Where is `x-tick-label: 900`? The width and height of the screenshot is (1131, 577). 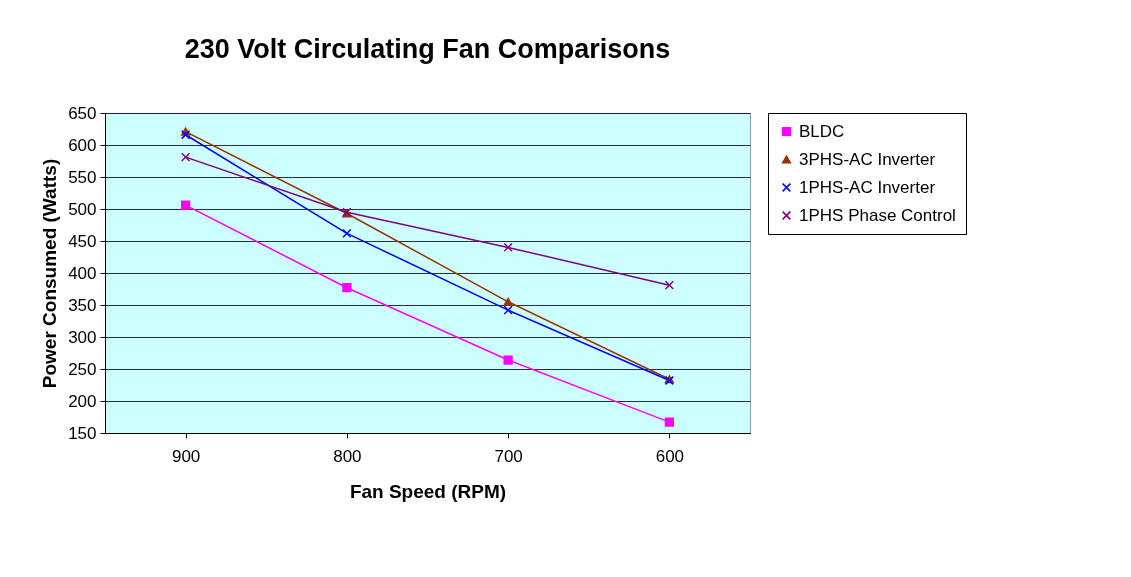 x-tick-label: 900 is located at coordinates (186, 456).